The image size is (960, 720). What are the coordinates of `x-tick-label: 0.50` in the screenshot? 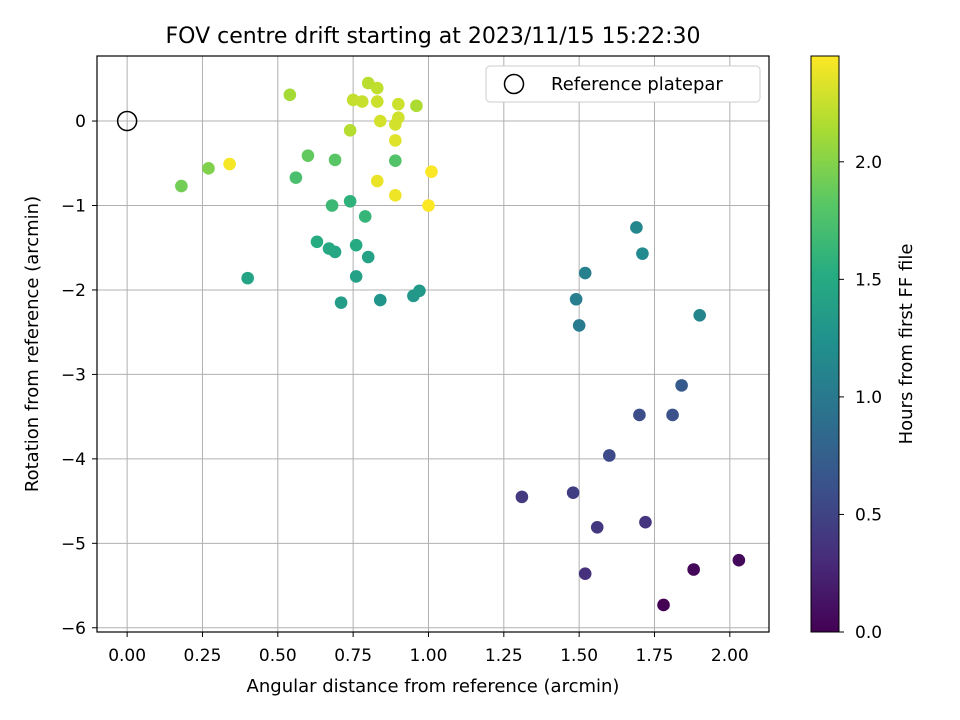 It's located at (278, 656).